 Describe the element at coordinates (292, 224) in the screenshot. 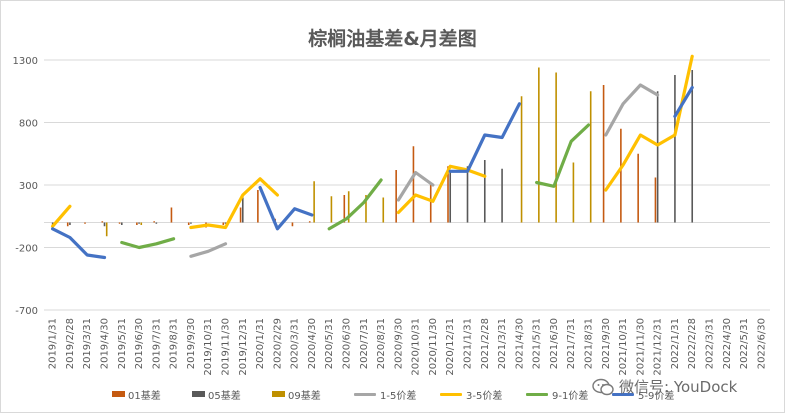

I see `bar-01基差-2020/3/31` at that location.